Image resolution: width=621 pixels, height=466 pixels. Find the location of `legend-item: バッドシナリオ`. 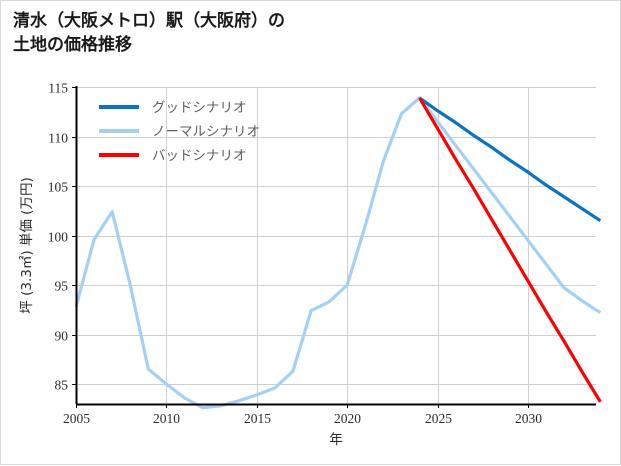

legend-item: バッドシナリオ is located at coordinates (173, 156).